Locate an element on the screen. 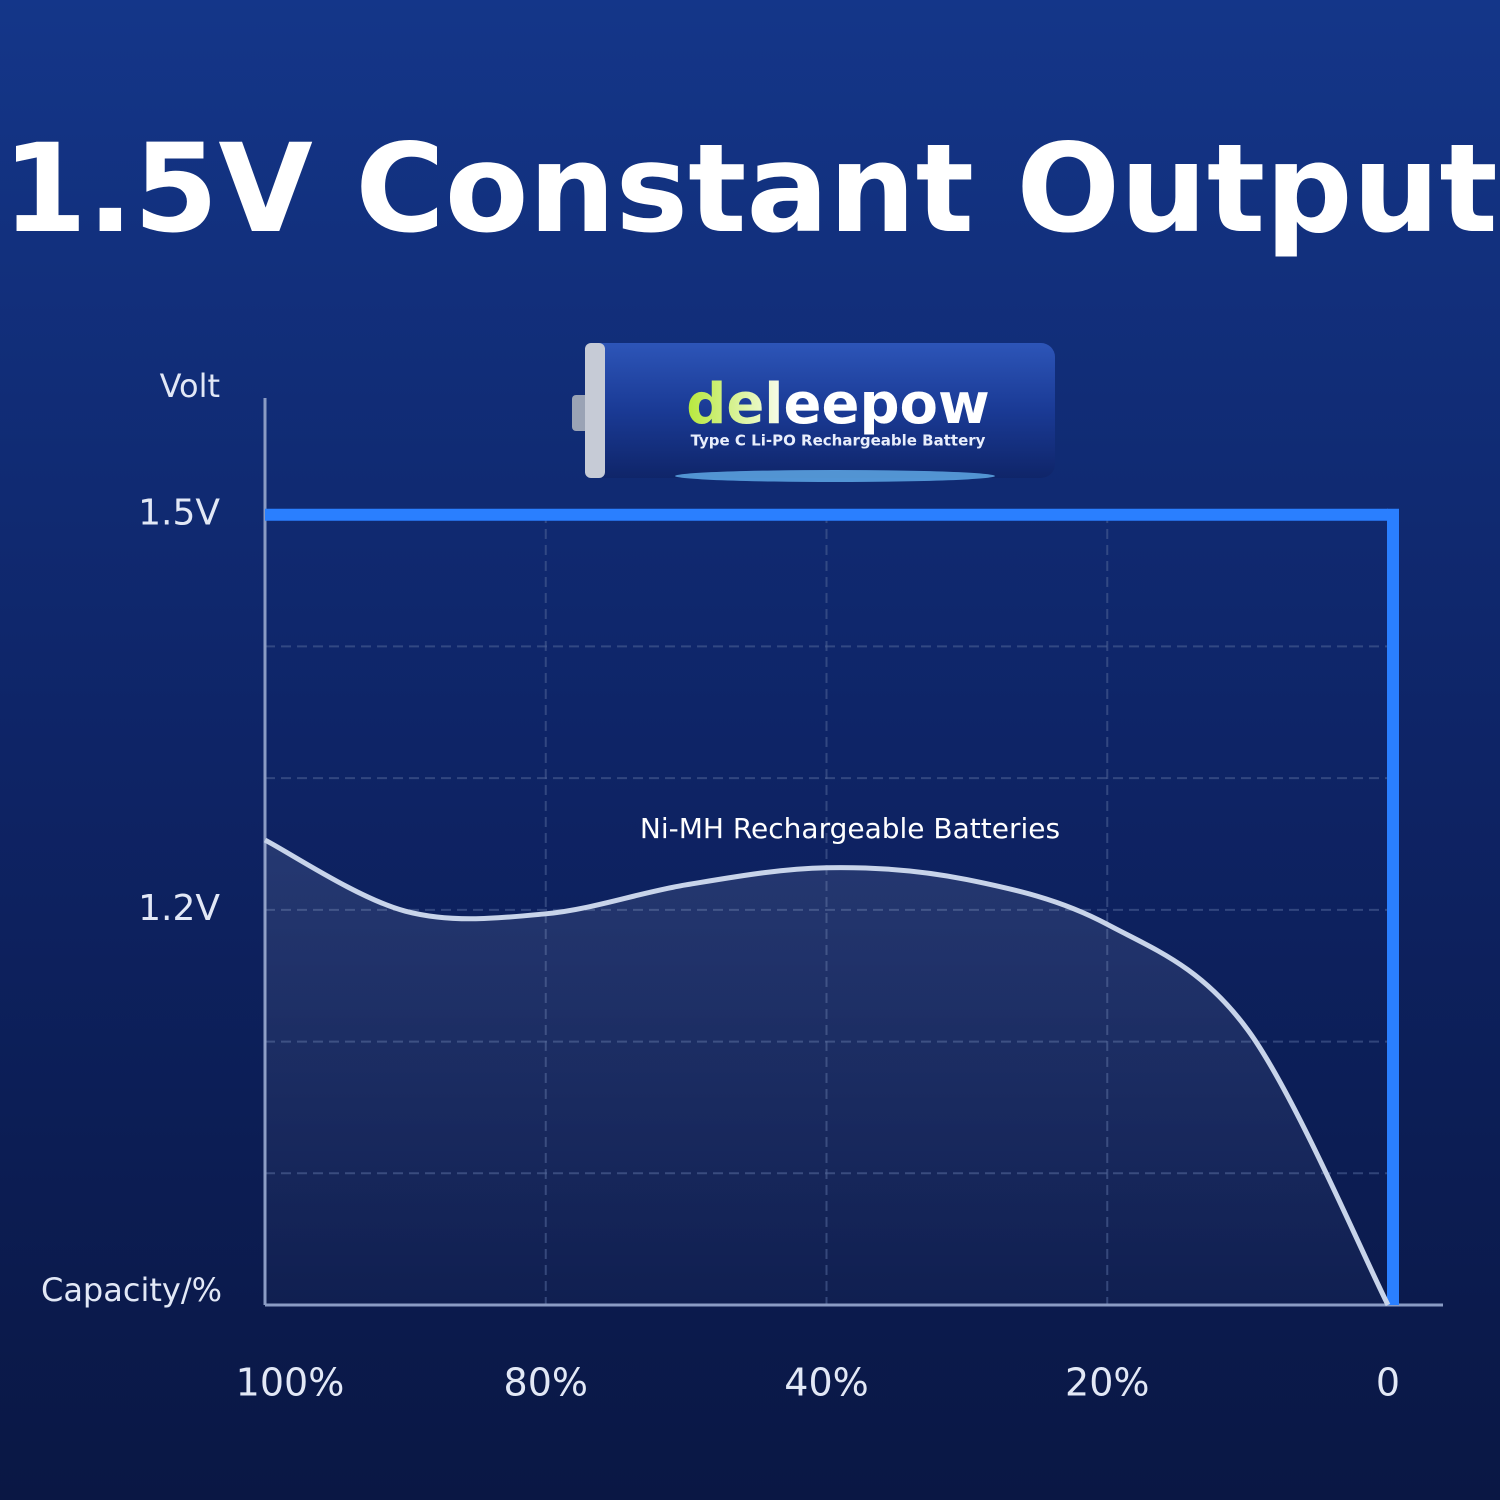  x-tick-label: 100% is located at coordinates (290, 1383).